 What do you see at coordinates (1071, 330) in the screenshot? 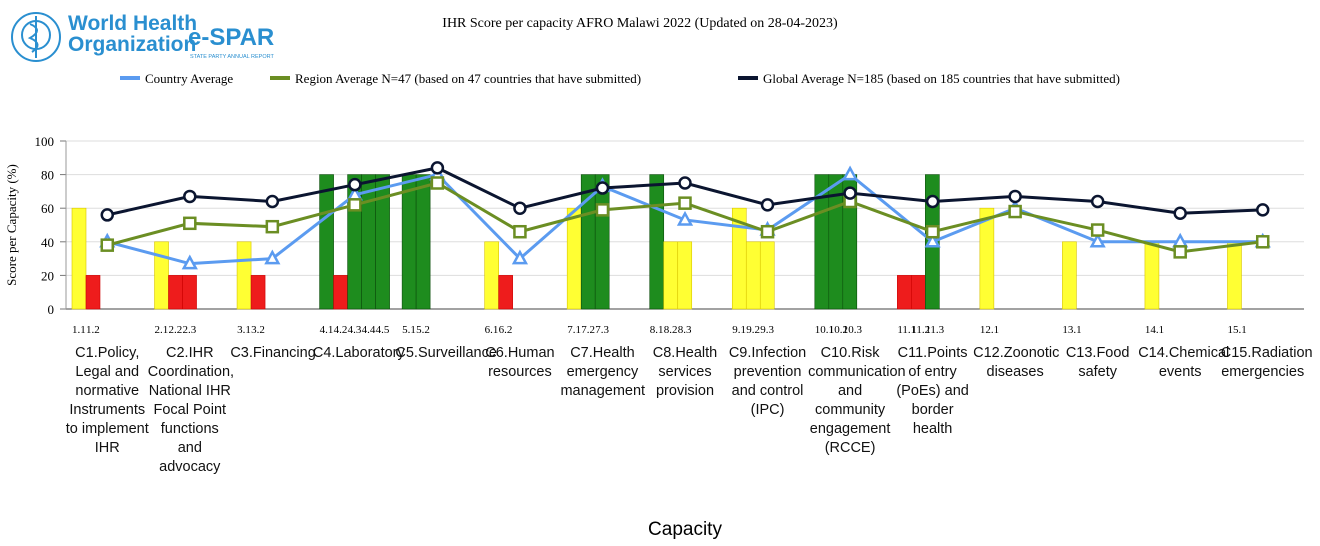
I see `indicator-label: 13.1` at bounding box center [1071, 330].